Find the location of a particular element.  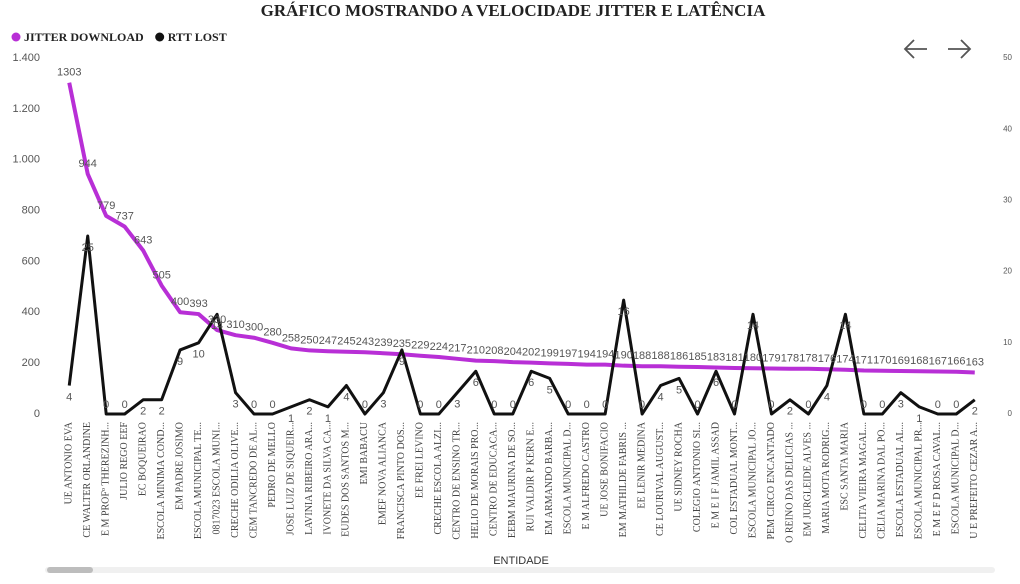

x-tick-label: UE JOSE BONIFACIO is located at coordinates (604, 469).